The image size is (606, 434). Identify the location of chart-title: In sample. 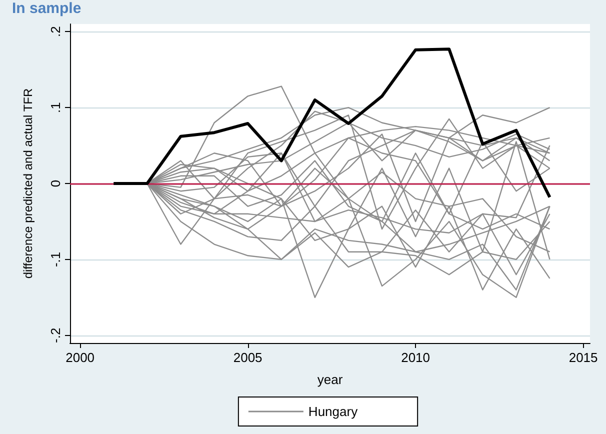
(47, 8).